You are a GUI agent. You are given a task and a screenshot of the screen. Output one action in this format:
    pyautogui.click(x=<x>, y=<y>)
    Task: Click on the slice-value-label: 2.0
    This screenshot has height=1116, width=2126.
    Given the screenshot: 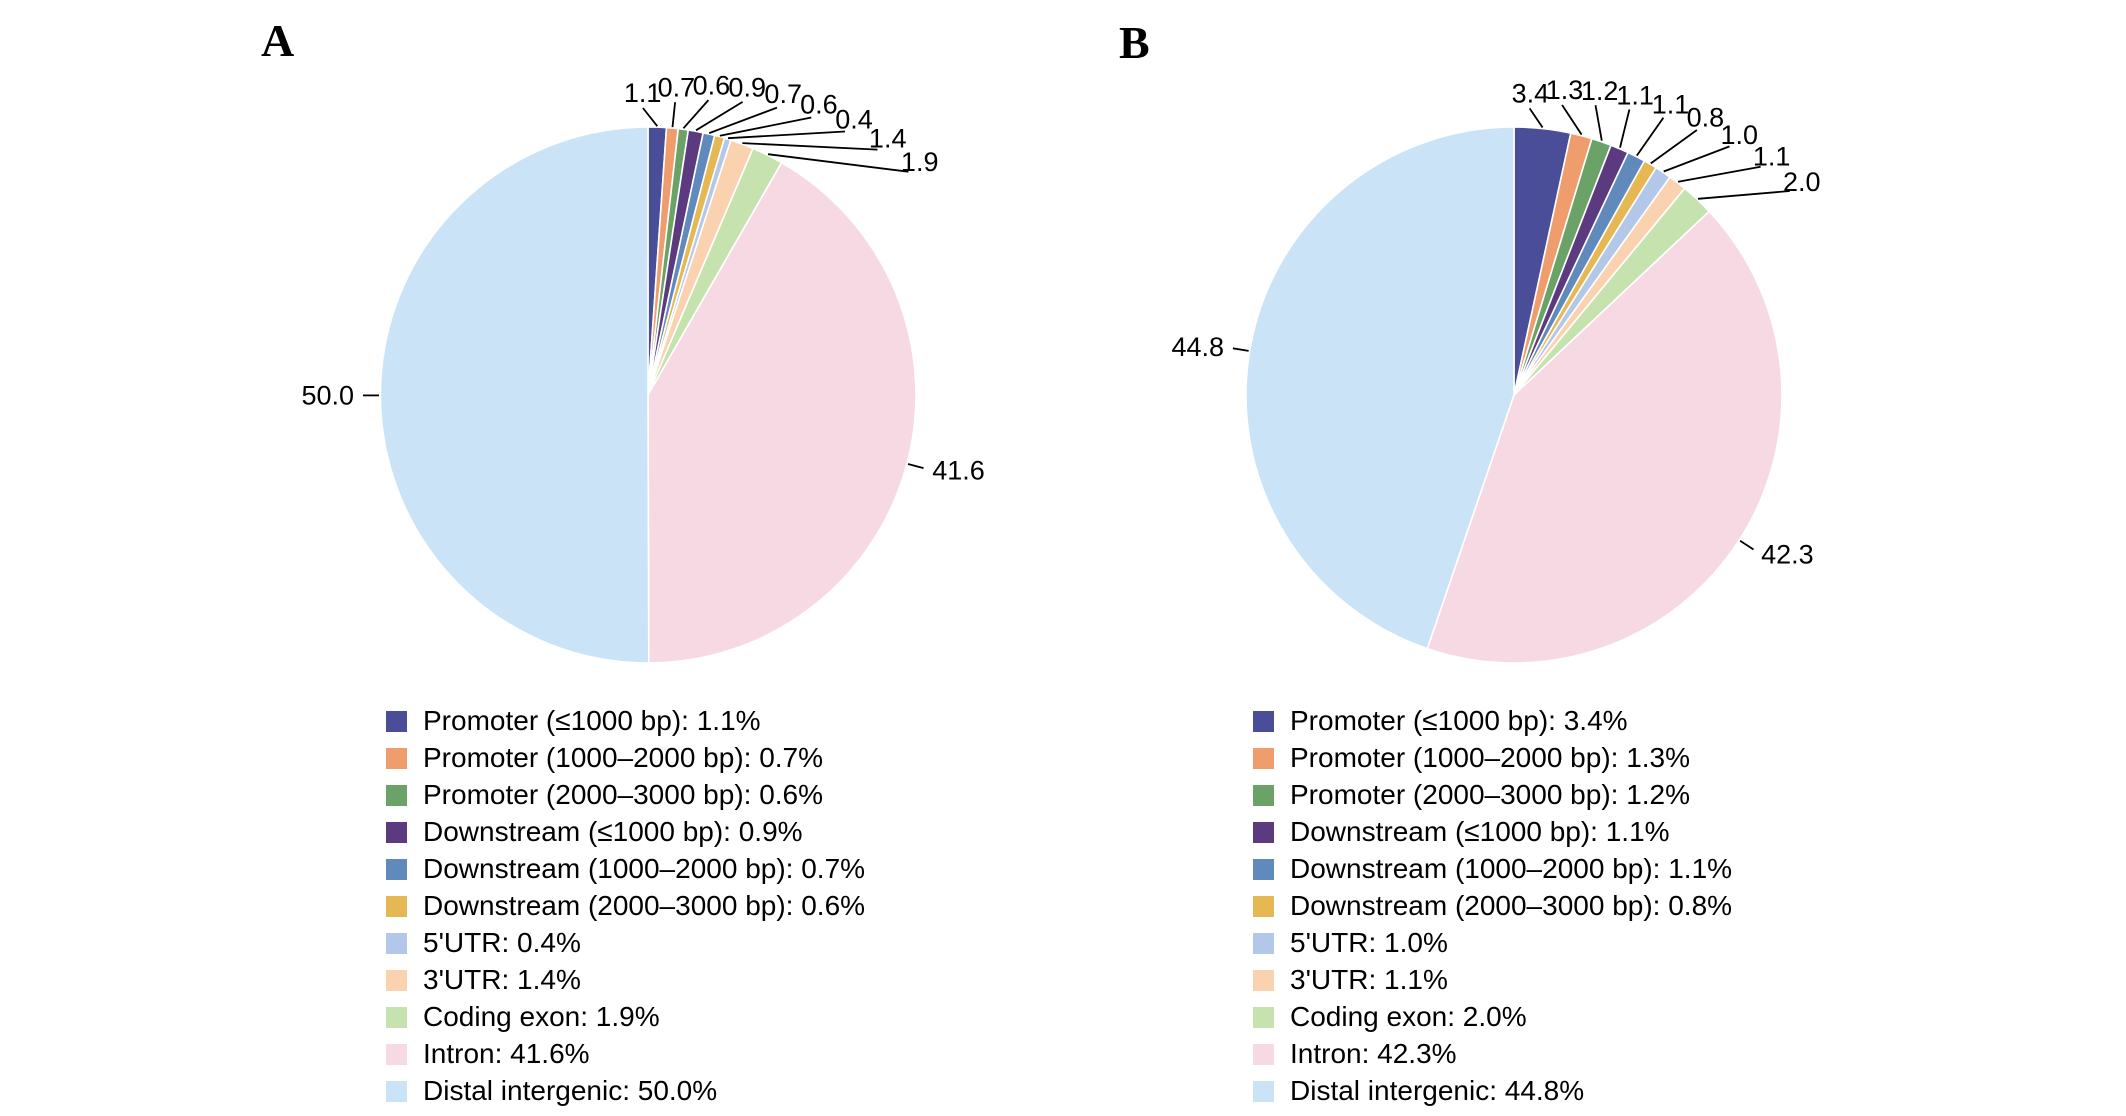 What is the action you would take?
    pyautogui.click(x=1802, y=182)
    